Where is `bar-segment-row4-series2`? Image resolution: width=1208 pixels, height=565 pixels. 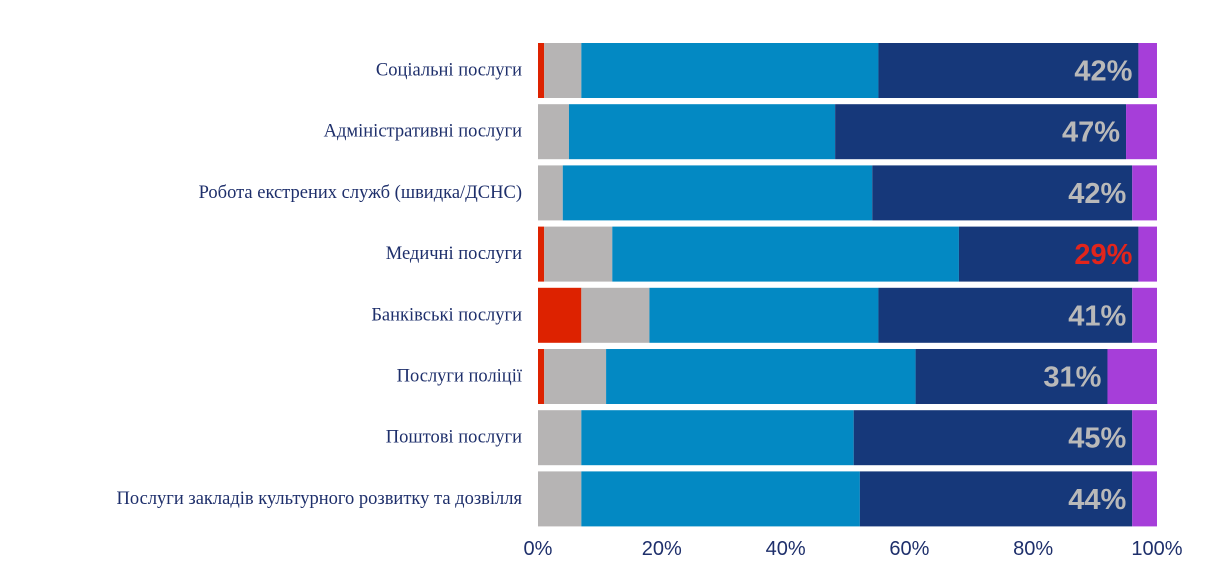 bar-segment-row4-series2 is located at coordinates (578, 254).